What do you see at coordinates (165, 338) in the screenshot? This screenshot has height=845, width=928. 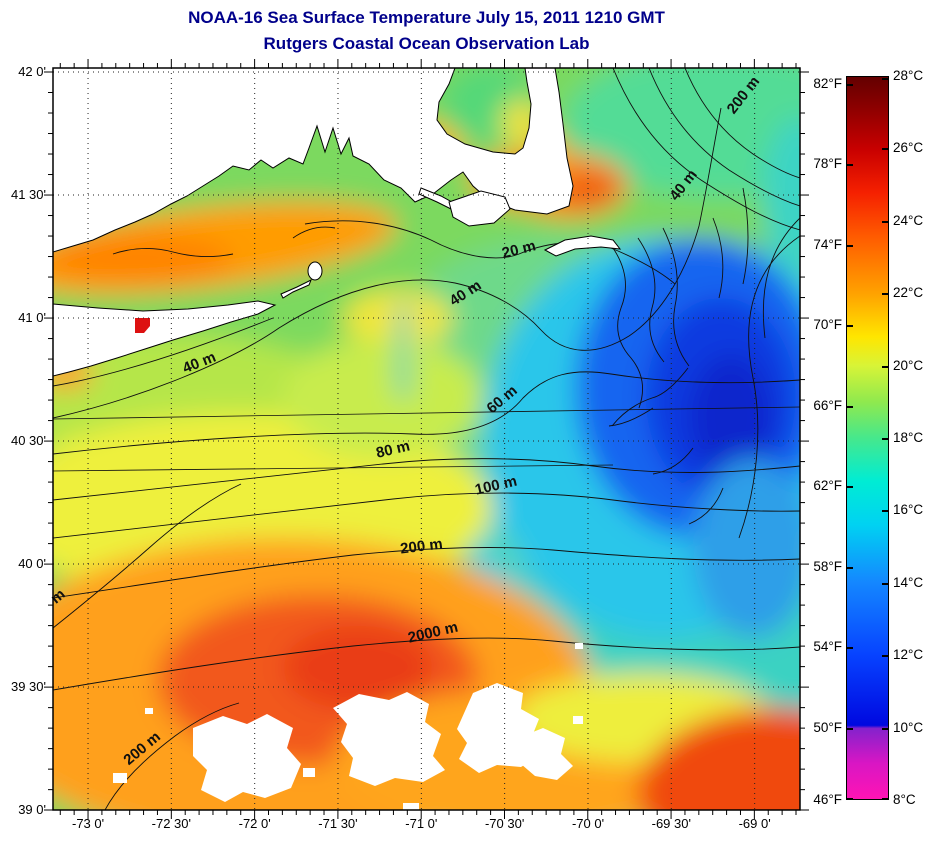 I see `long-island` at bounding box center [165, 338].